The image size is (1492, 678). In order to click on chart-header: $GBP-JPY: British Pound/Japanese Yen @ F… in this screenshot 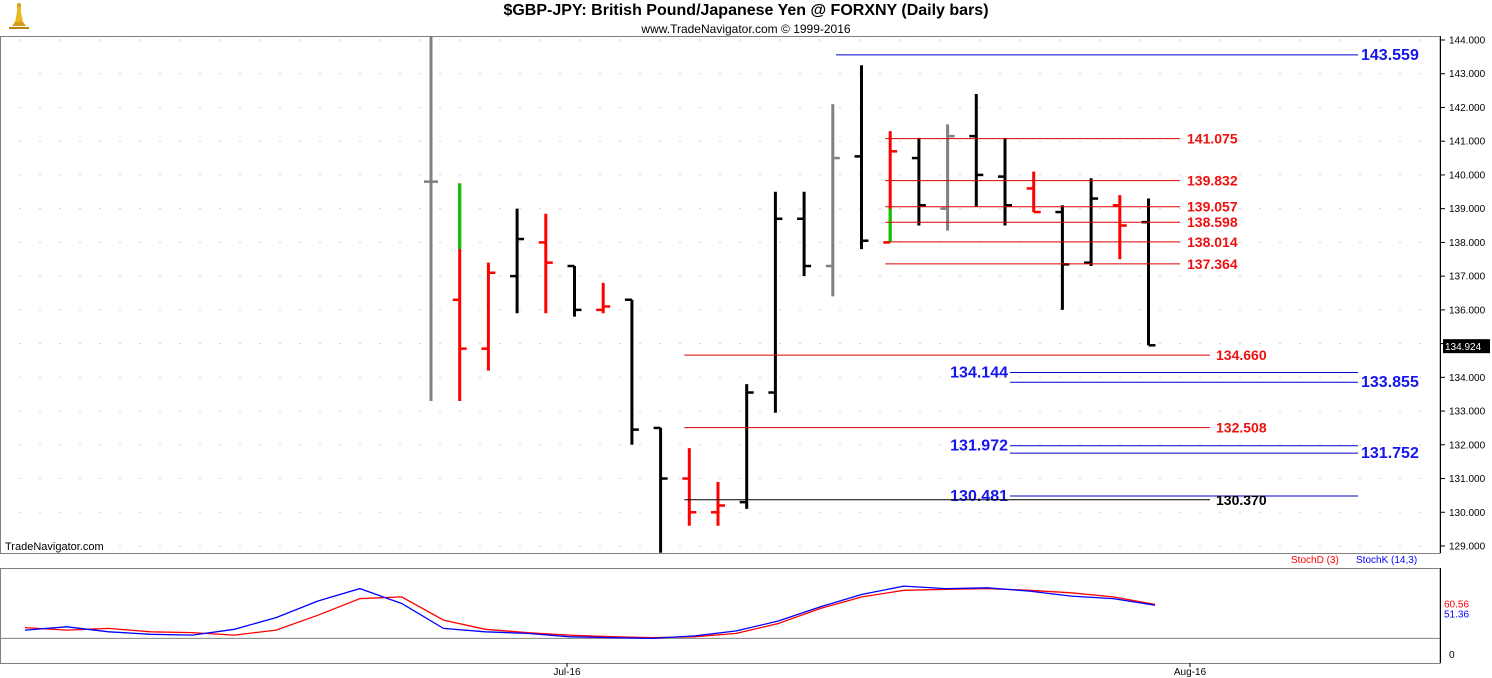, I will do `click(746, 18)`.